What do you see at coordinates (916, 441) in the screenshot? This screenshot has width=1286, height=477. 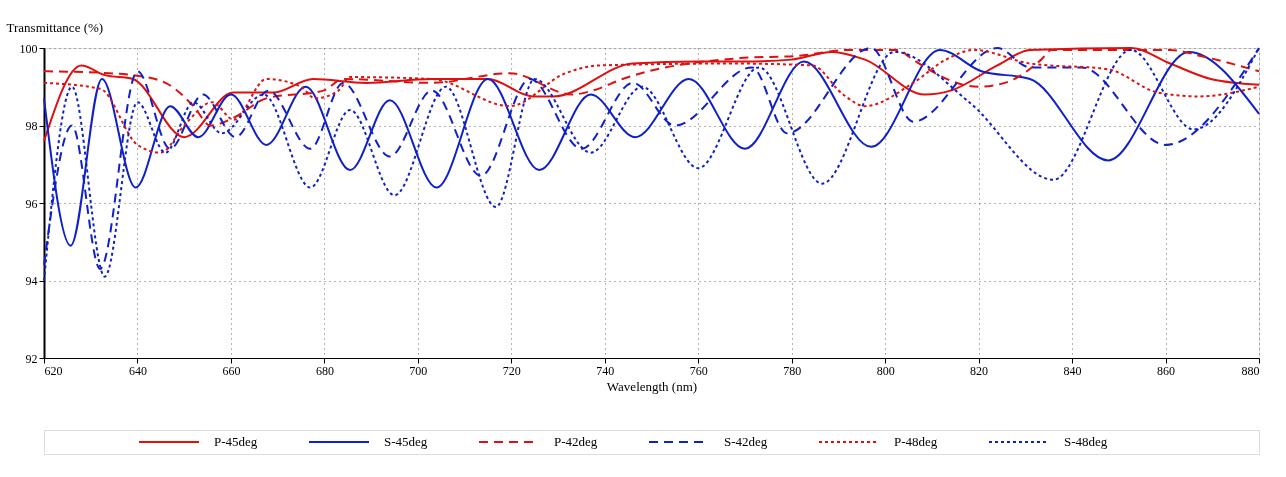 I see `legend-label: P-48deg` at bounding box center [916, 441].